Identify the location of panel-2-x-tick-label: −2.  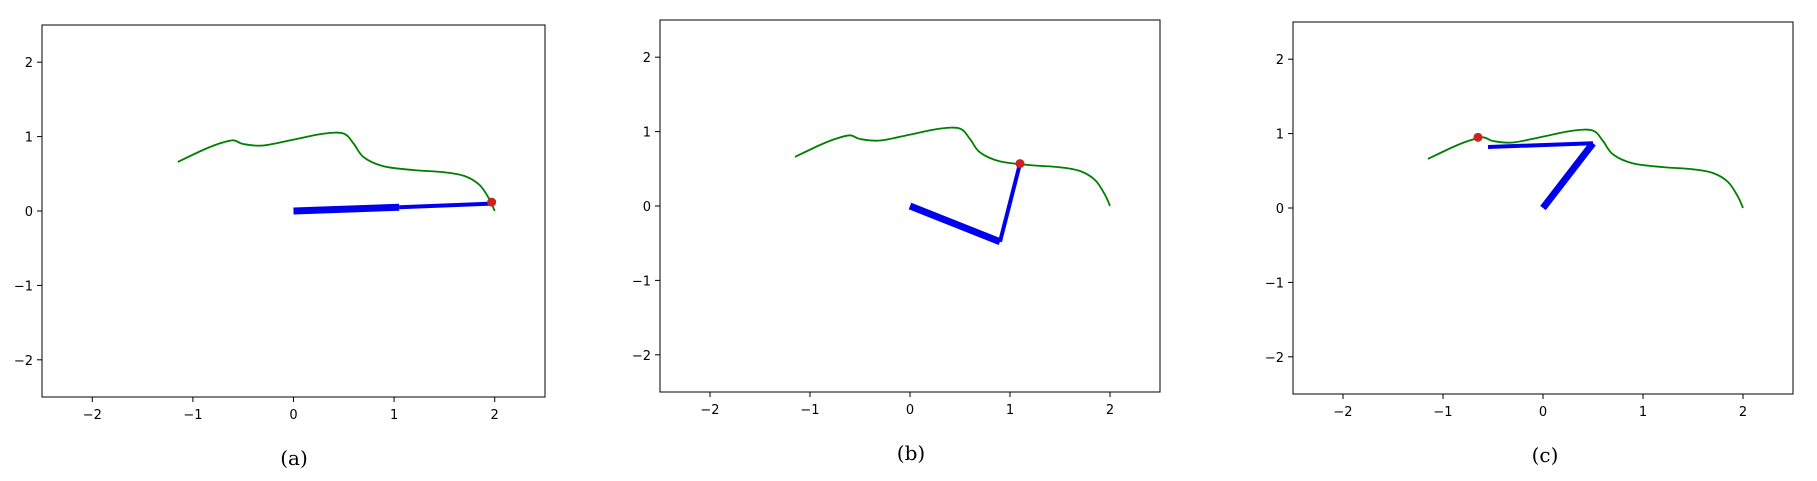
(709, 410).